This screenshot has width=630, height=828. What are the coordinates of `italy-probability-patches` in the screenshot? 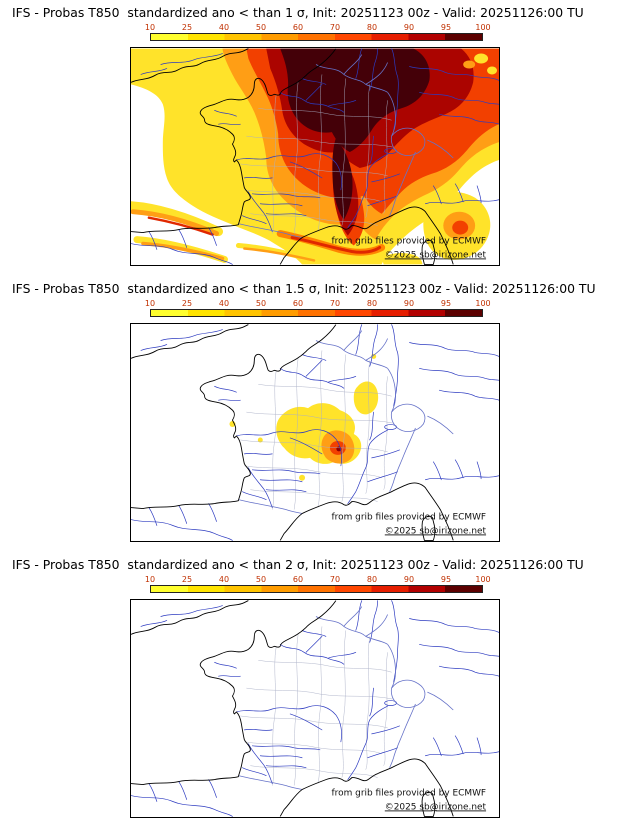 It's located at (436, 228).